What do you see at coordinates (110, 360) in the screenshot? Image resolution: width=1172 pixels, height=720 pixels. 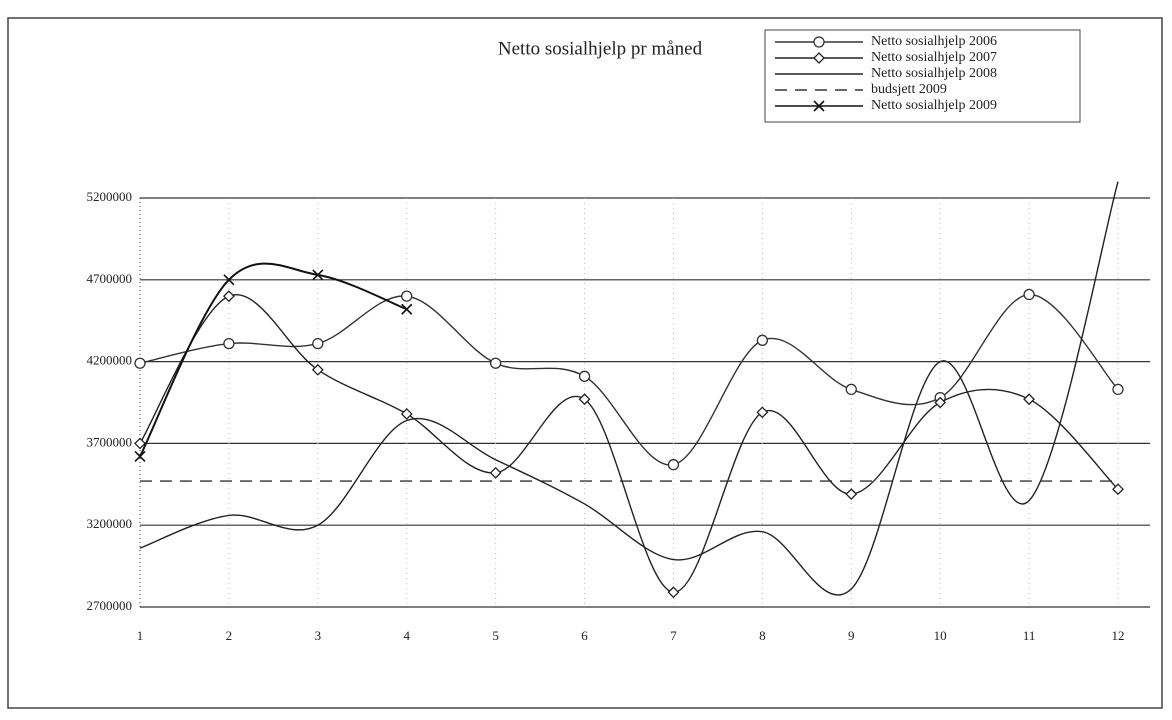 I see `y-tick-label: 4200000` at bounding box center [110, 360].